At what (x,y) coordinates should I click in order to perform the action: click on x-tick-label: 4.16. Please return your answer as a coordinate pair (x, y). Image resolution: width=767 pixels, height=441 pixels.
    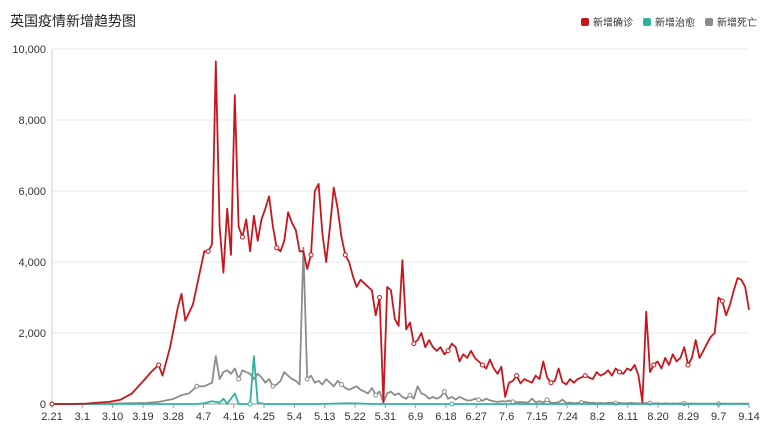
    Looking at the image, I should click on (233, 417).